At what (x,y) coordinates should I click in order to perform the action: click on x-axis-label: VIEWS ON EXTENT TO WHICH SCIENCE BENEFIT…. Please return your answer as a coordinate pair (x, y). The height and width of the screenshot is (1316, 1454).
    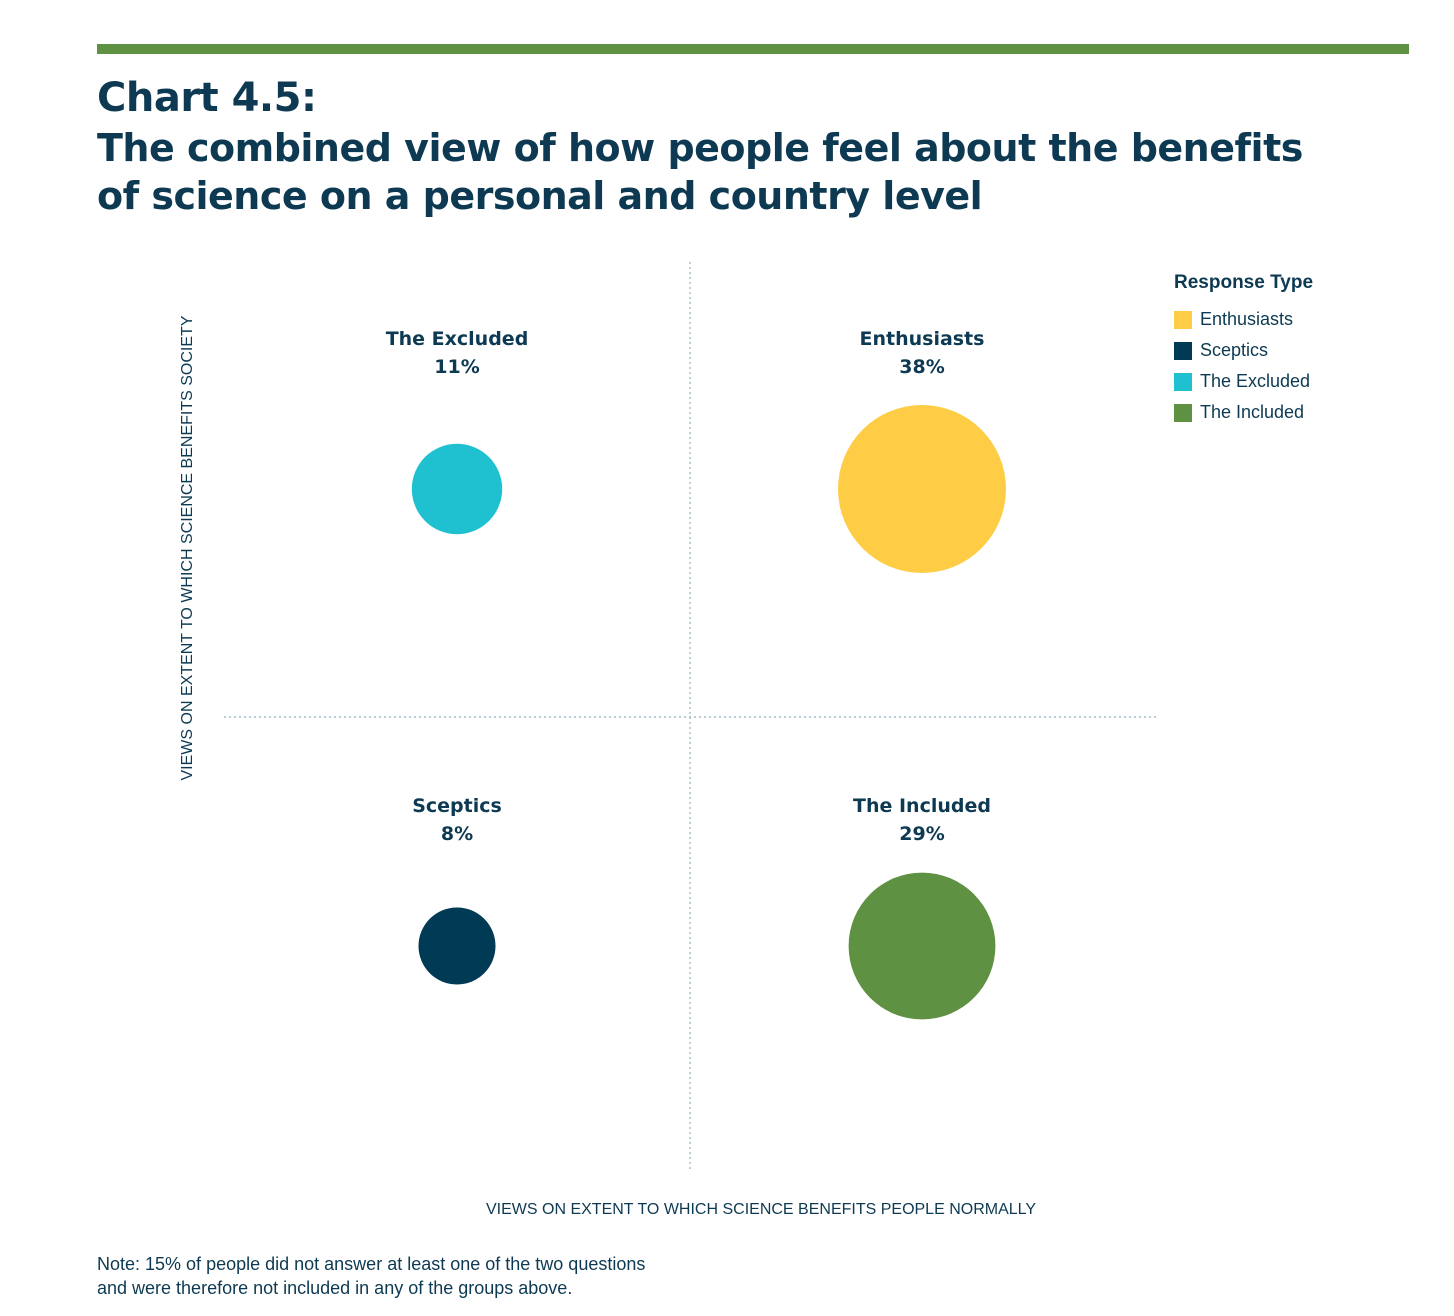
    Looking at the image, I should click on (761, 1209).